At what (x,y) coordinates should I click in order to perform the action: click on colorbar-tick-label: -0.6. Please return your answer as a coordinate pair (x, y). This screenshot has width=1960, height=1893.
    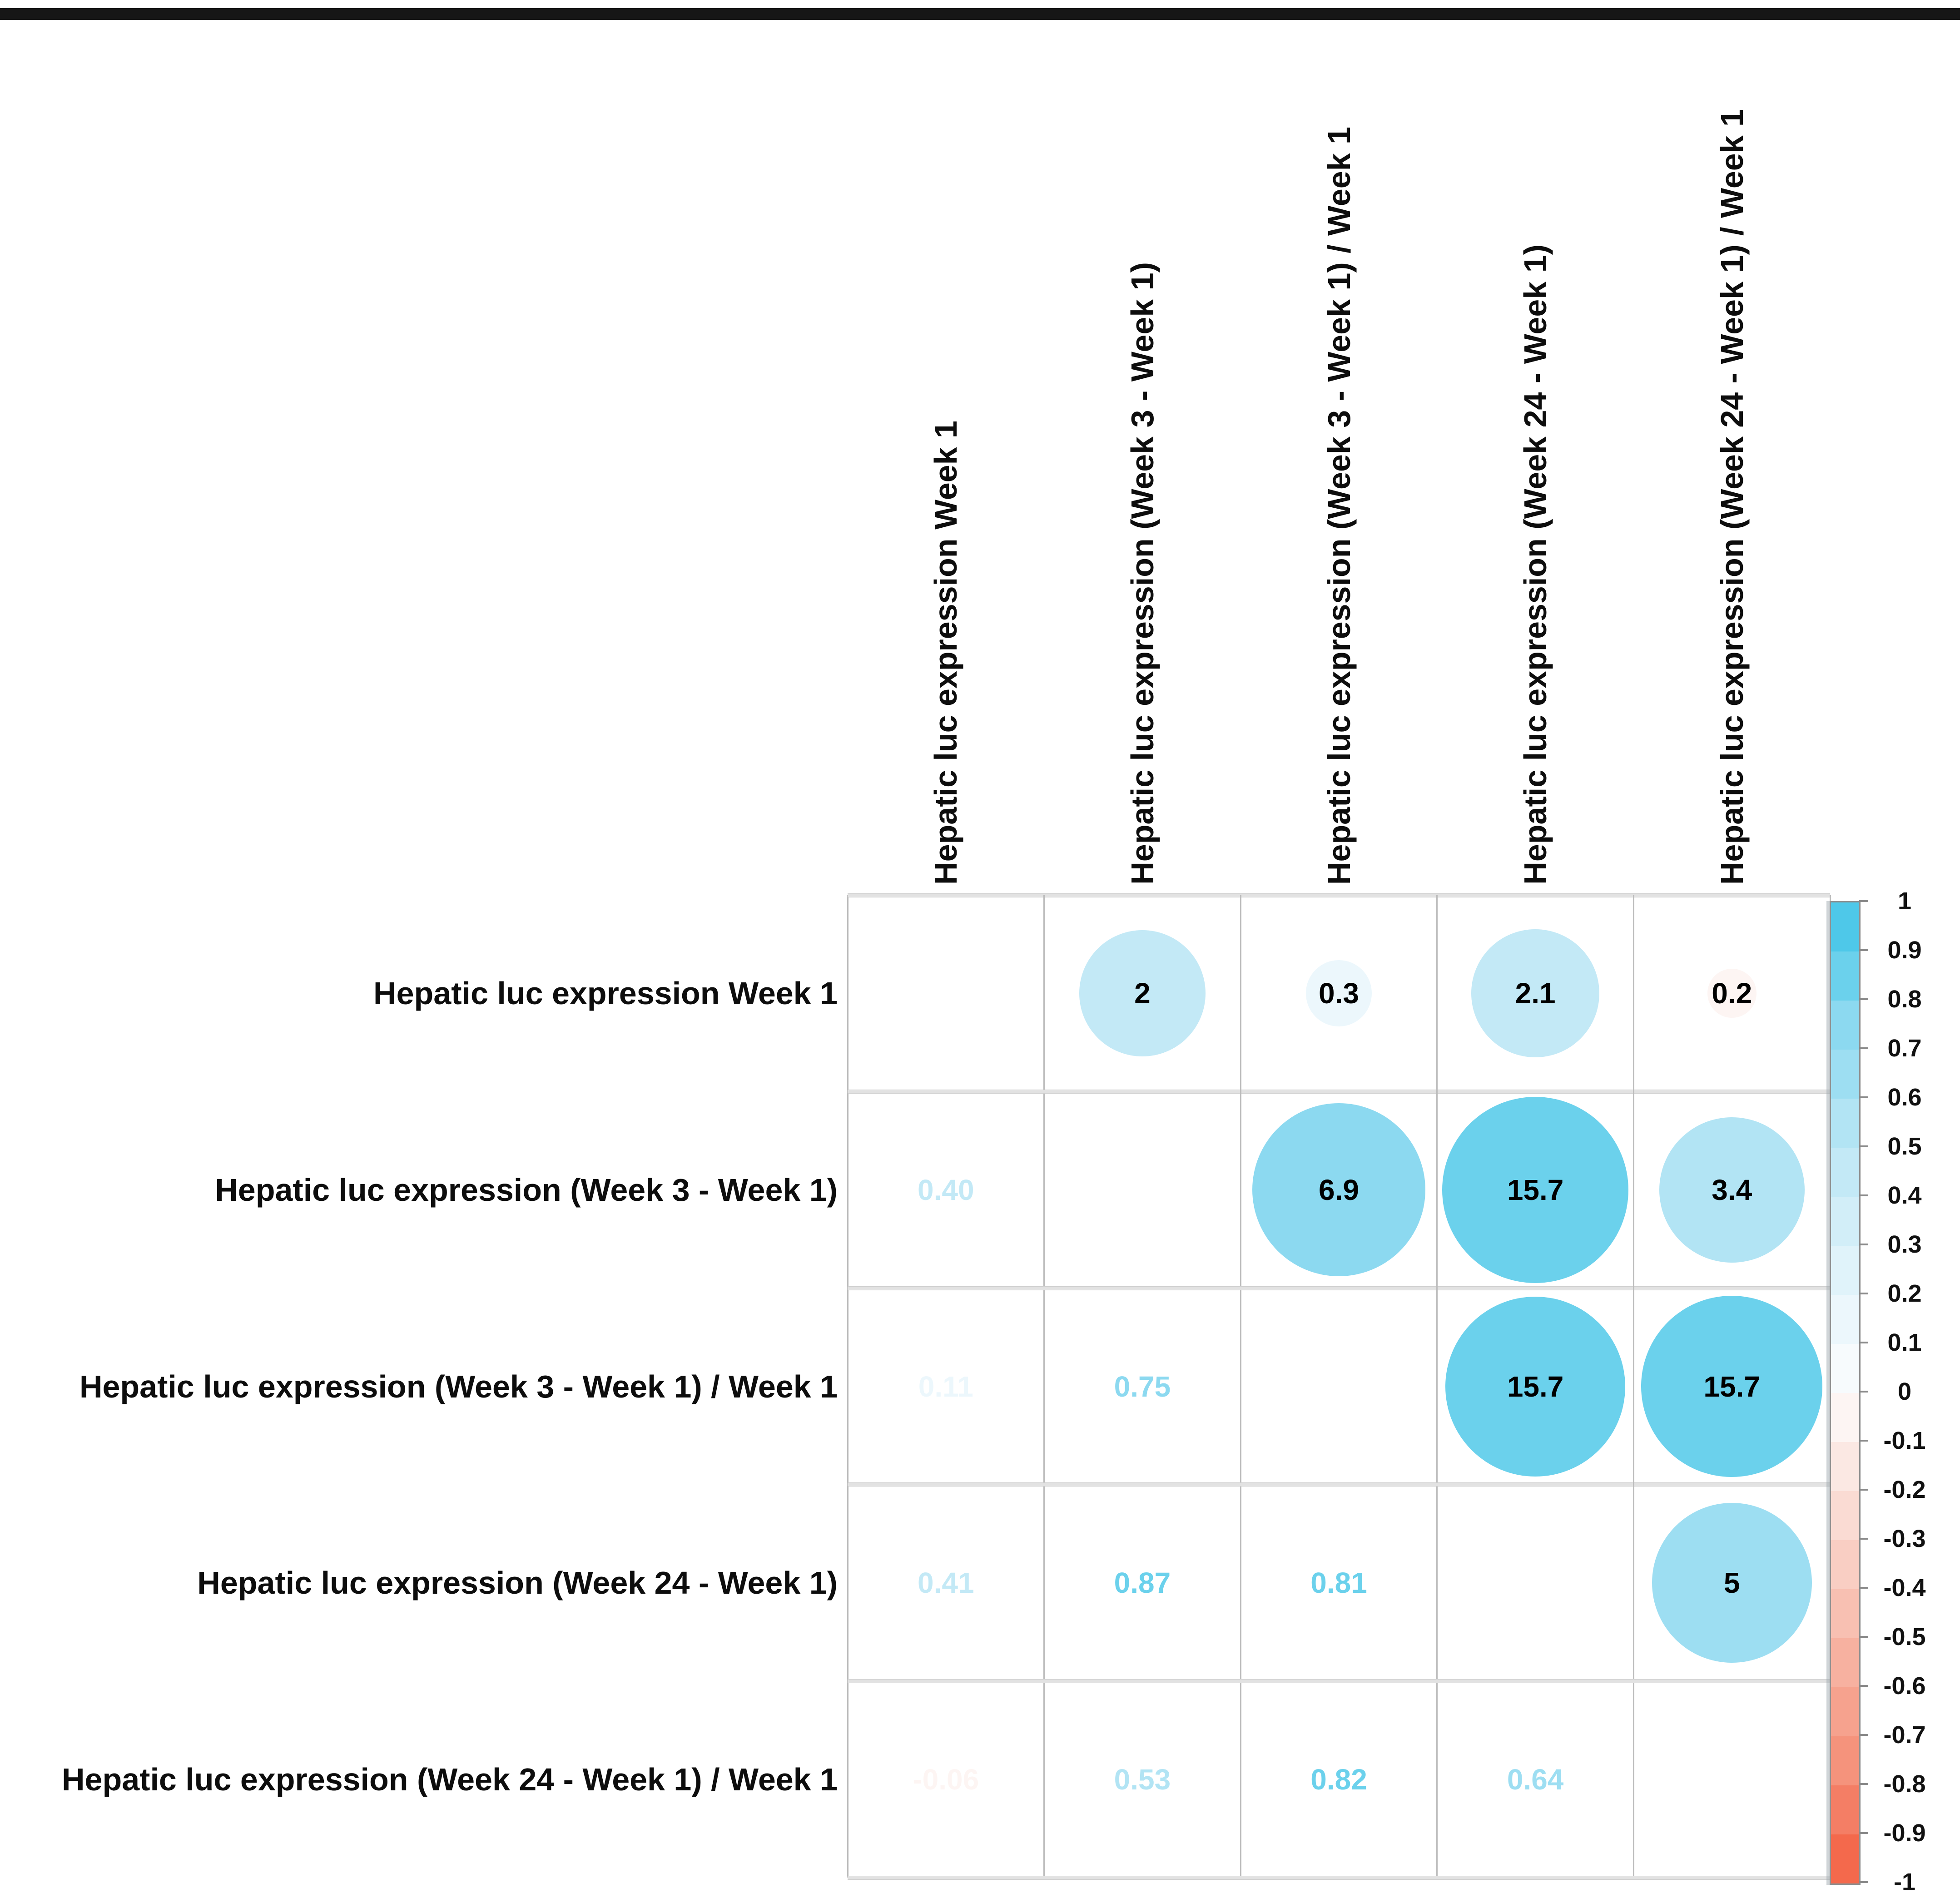
    Looking at the image, I should click on (1904, 1686).